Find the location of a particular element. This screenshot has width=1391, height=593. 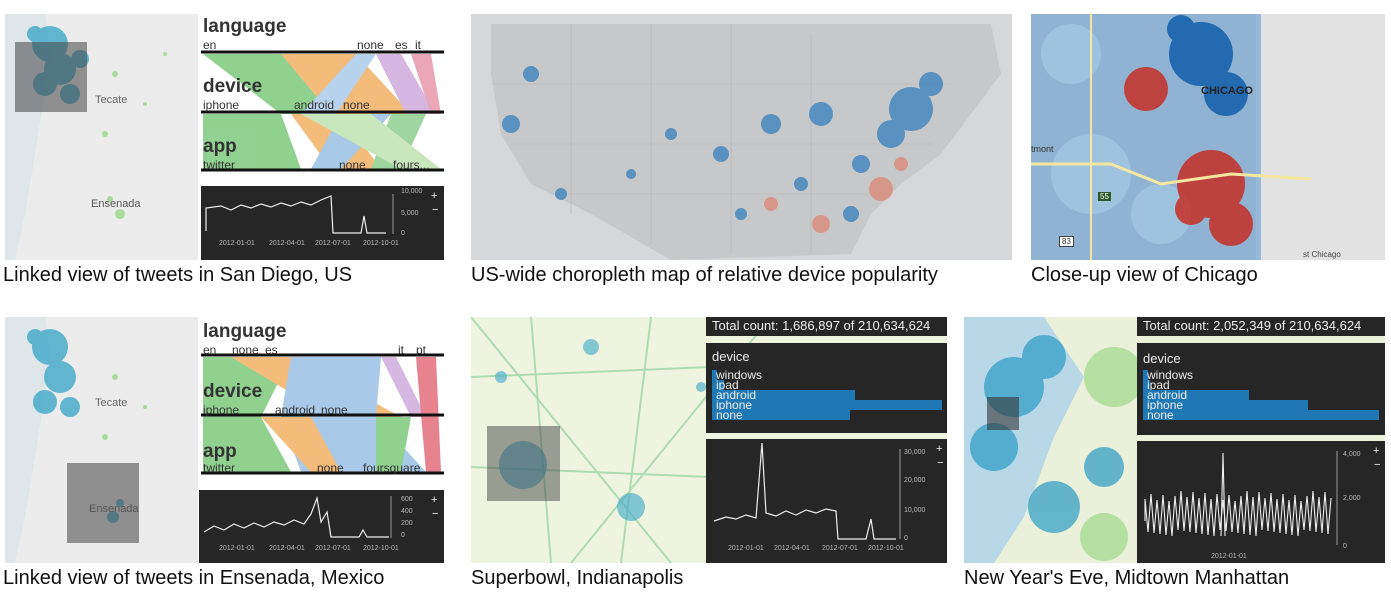

ensenada-map: Tecate Ensenada is located at coordinates (101, 440).